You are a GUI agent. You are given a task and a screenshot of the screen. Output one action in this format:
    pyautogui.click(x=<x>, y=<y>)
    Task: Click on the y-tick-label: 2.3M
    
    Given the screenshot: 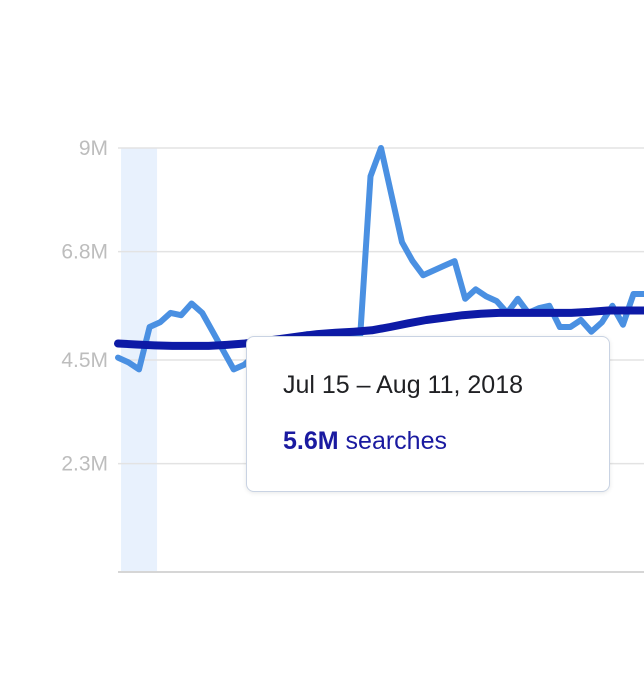 What is the action you would take?
    pyautogui.click(x=84, y=464)
    